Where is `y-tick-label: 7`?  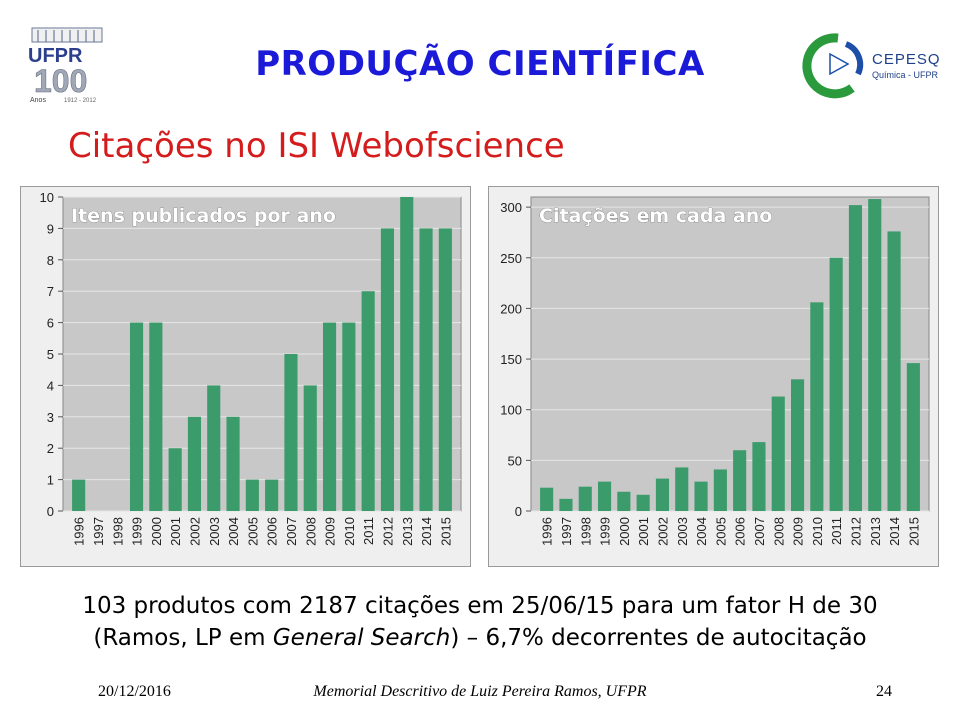
y-tick-label: 7 is located at coordinates (50, 291).